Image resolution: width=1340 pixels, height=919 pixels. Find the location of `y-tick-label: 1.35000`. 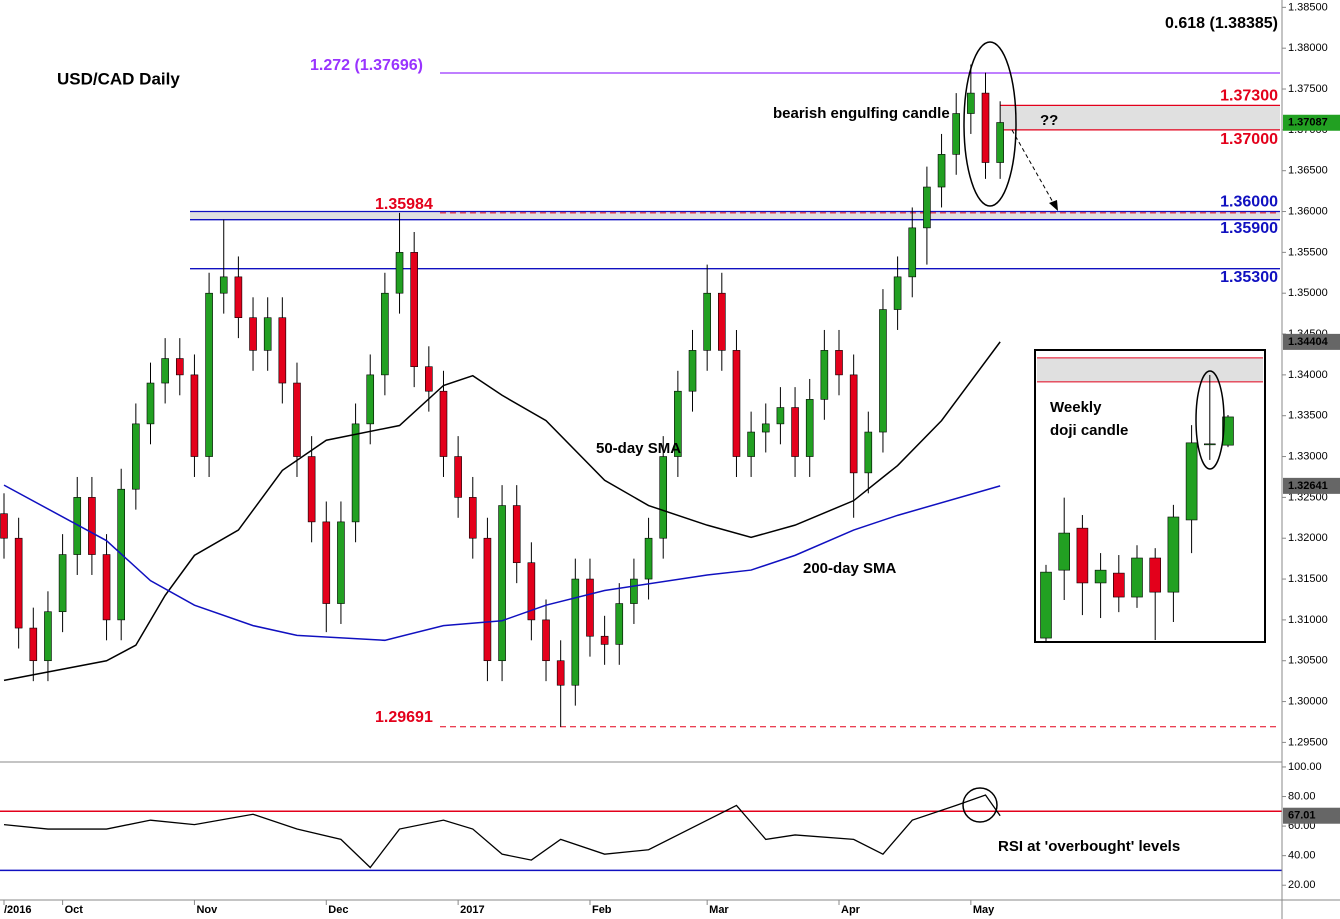

y-tick-label: 1.35000 is located at coordinates (1308, 293).